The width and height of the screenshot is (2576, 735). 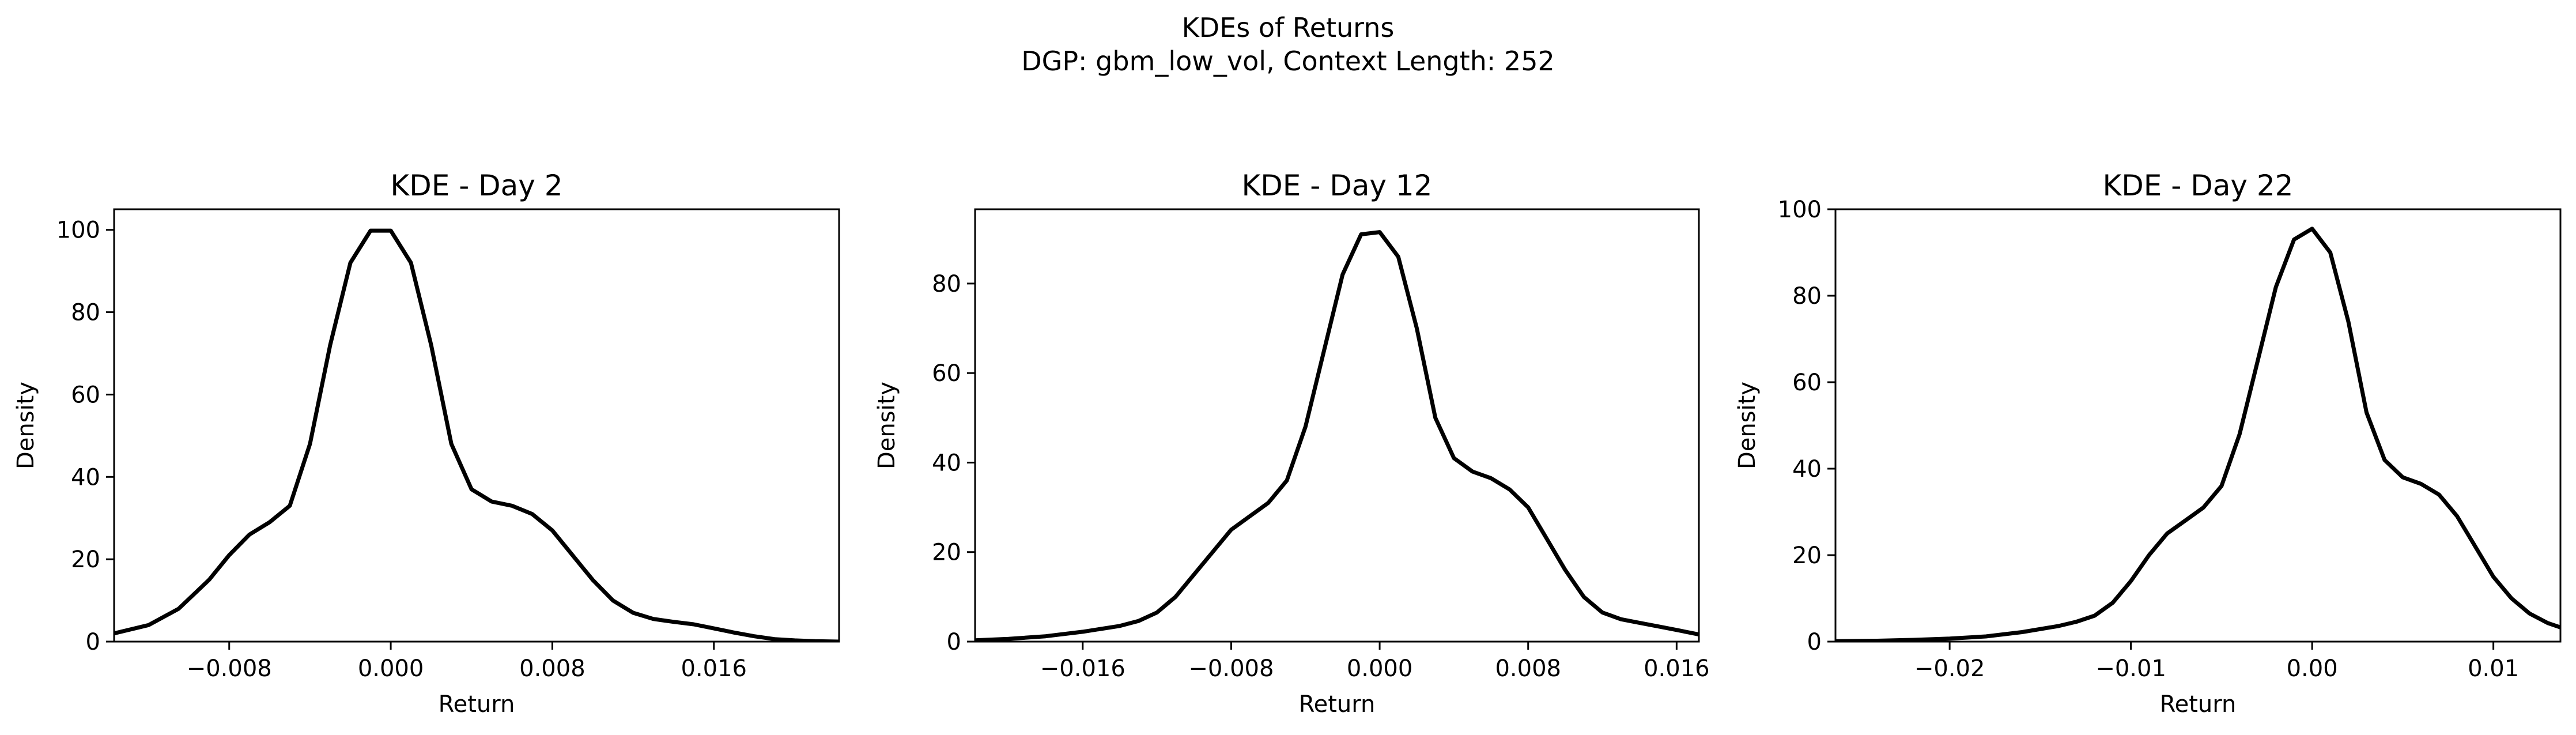 What do you see at coordinates (476, 185) in the screenshot?
I see `subplot-title: KDE - Day 2` at bounding box center [476, 185].